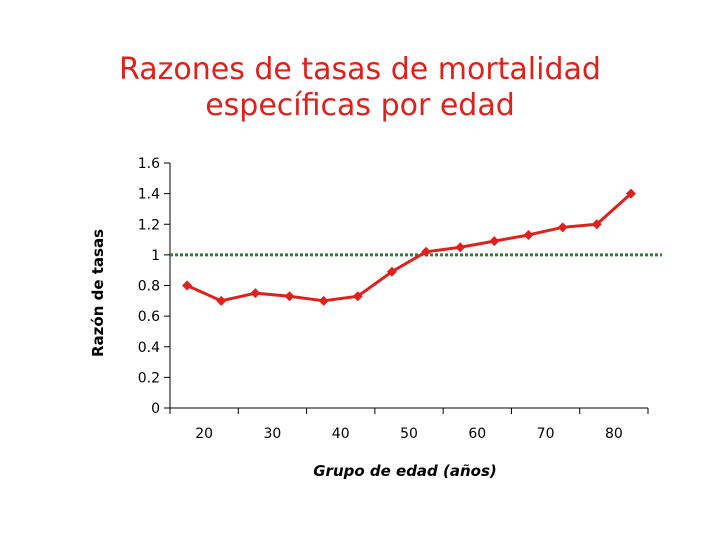  I want to click on y-tick-label: 1.2, so click(149, 225).